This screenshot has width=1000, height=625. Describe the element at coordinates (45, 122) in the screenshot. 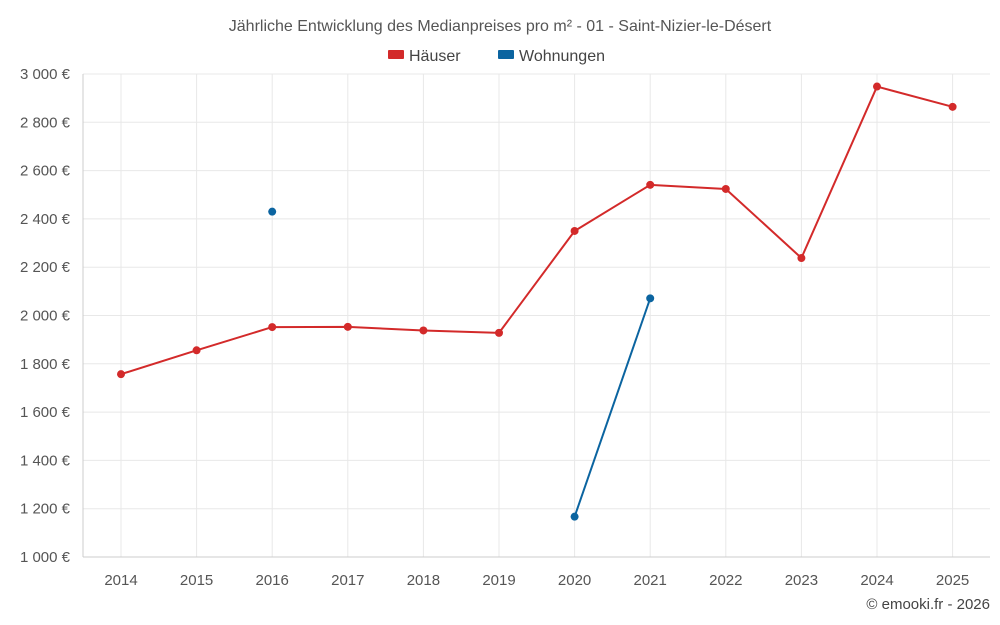

I see `y-tick-label: 2 800 €` at that location.